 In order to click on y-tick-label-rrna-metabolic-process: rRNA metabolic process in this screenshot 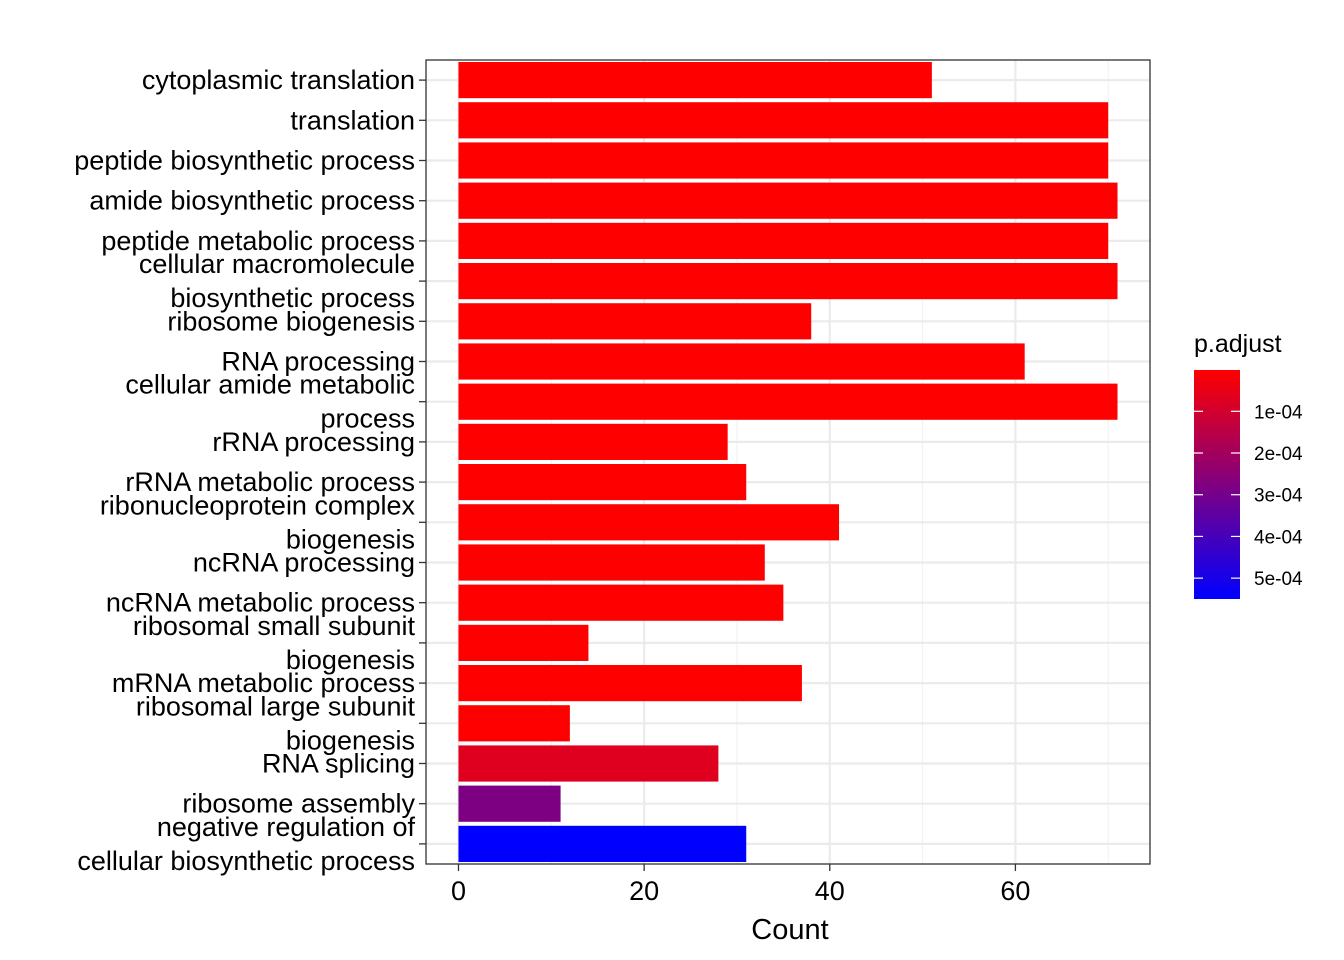, I will do `click(270, 482)`.